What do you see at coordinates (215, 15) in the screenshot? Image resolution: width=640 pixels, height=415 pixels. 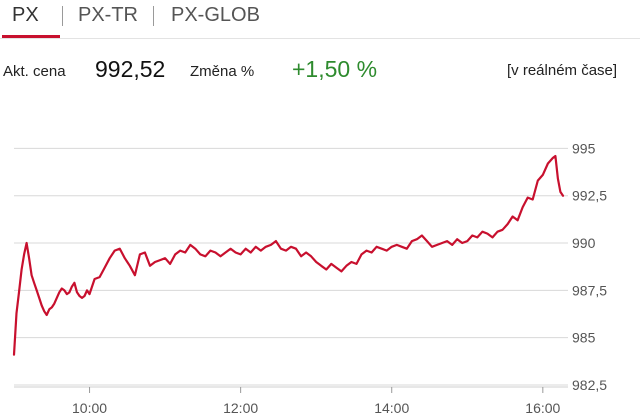 I see `tab-px-glob: PX-GLOB` at bounding box center [215, 15].